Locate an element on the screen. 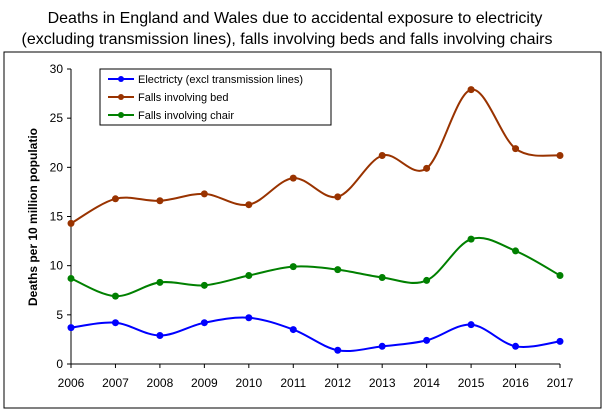 The width and height of the screenshot is (606, 416). y-axis-label: Deaths per 10 million populatio is located at coordinates (33, 217).